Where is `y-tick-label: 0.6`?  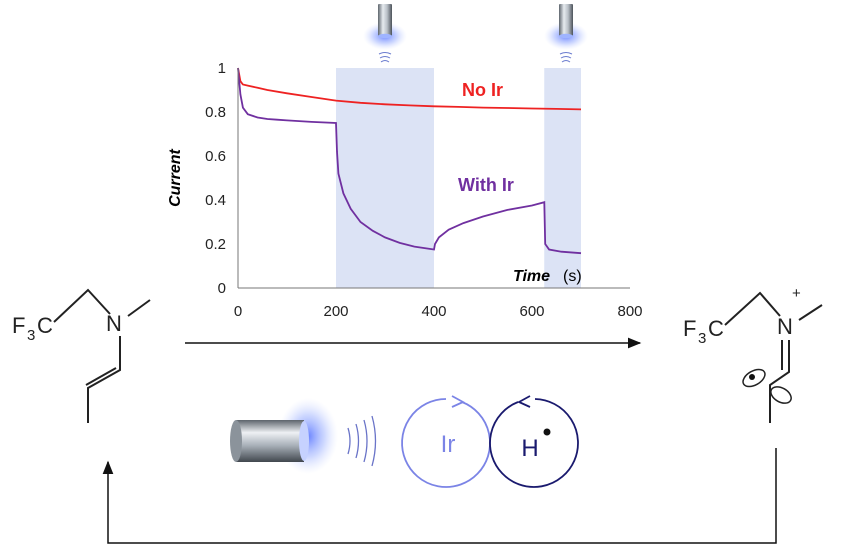
y-tick-label: 0.6 is located at coordinates (215, 156).